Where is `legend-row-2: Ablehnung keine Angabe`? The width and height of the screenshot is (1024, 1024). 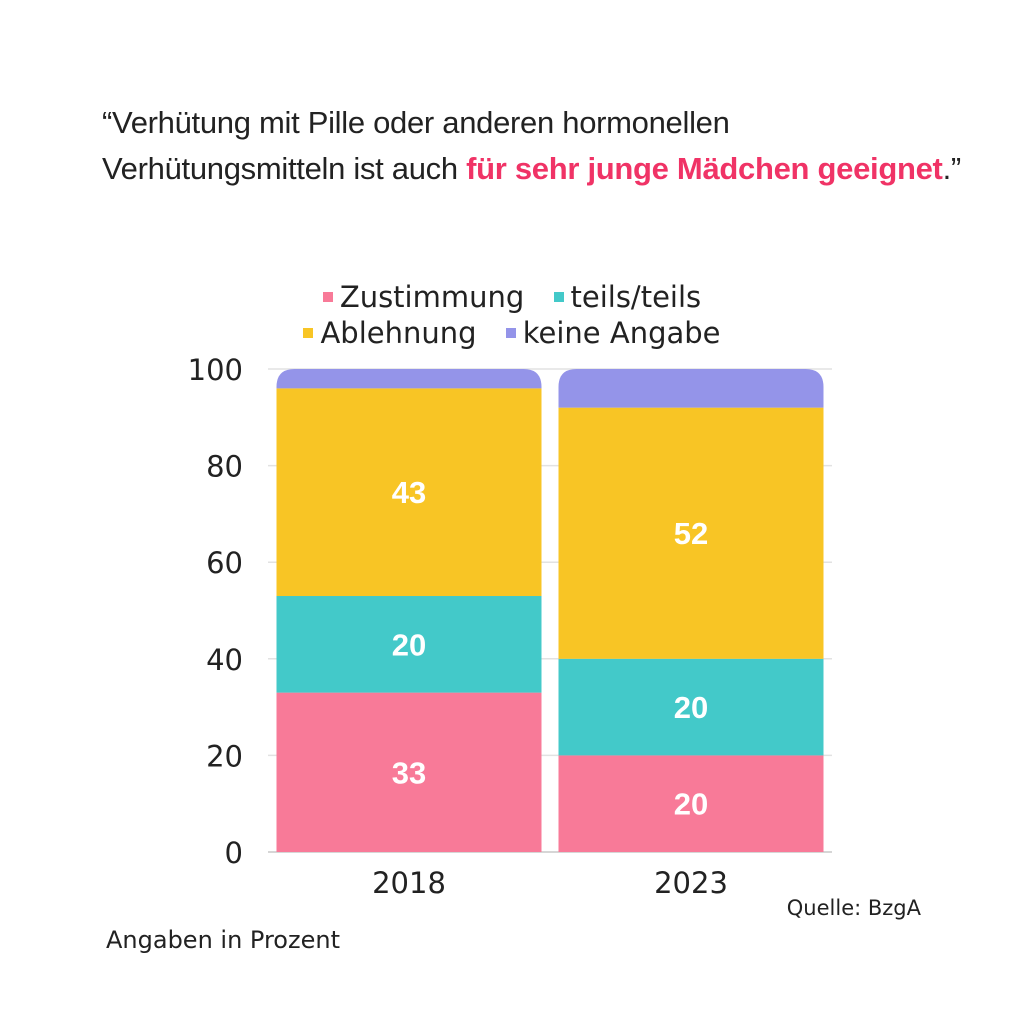
legend-row-2: Ablehnung keine Angabe is located at coordinates (512, 333).